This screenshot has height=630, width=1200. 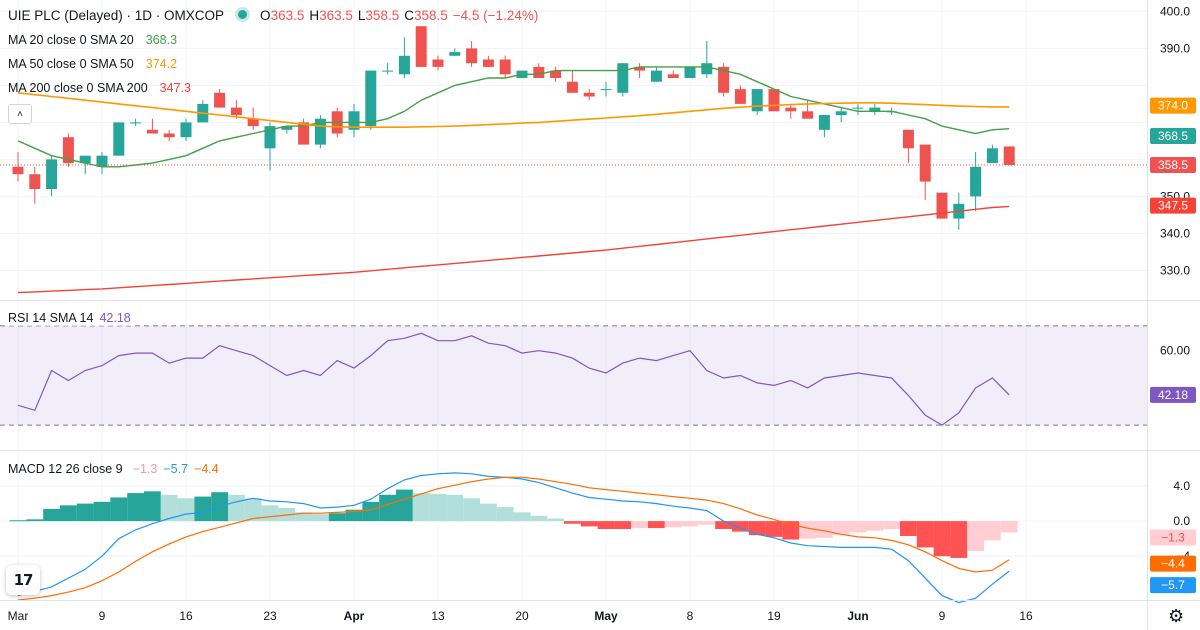 What do you see at coordinates (93, 40) in the screenshot?
I see `ma20-legend: MA 20 close 0 SMA 20 368.3` at bounding box center [93, 40].